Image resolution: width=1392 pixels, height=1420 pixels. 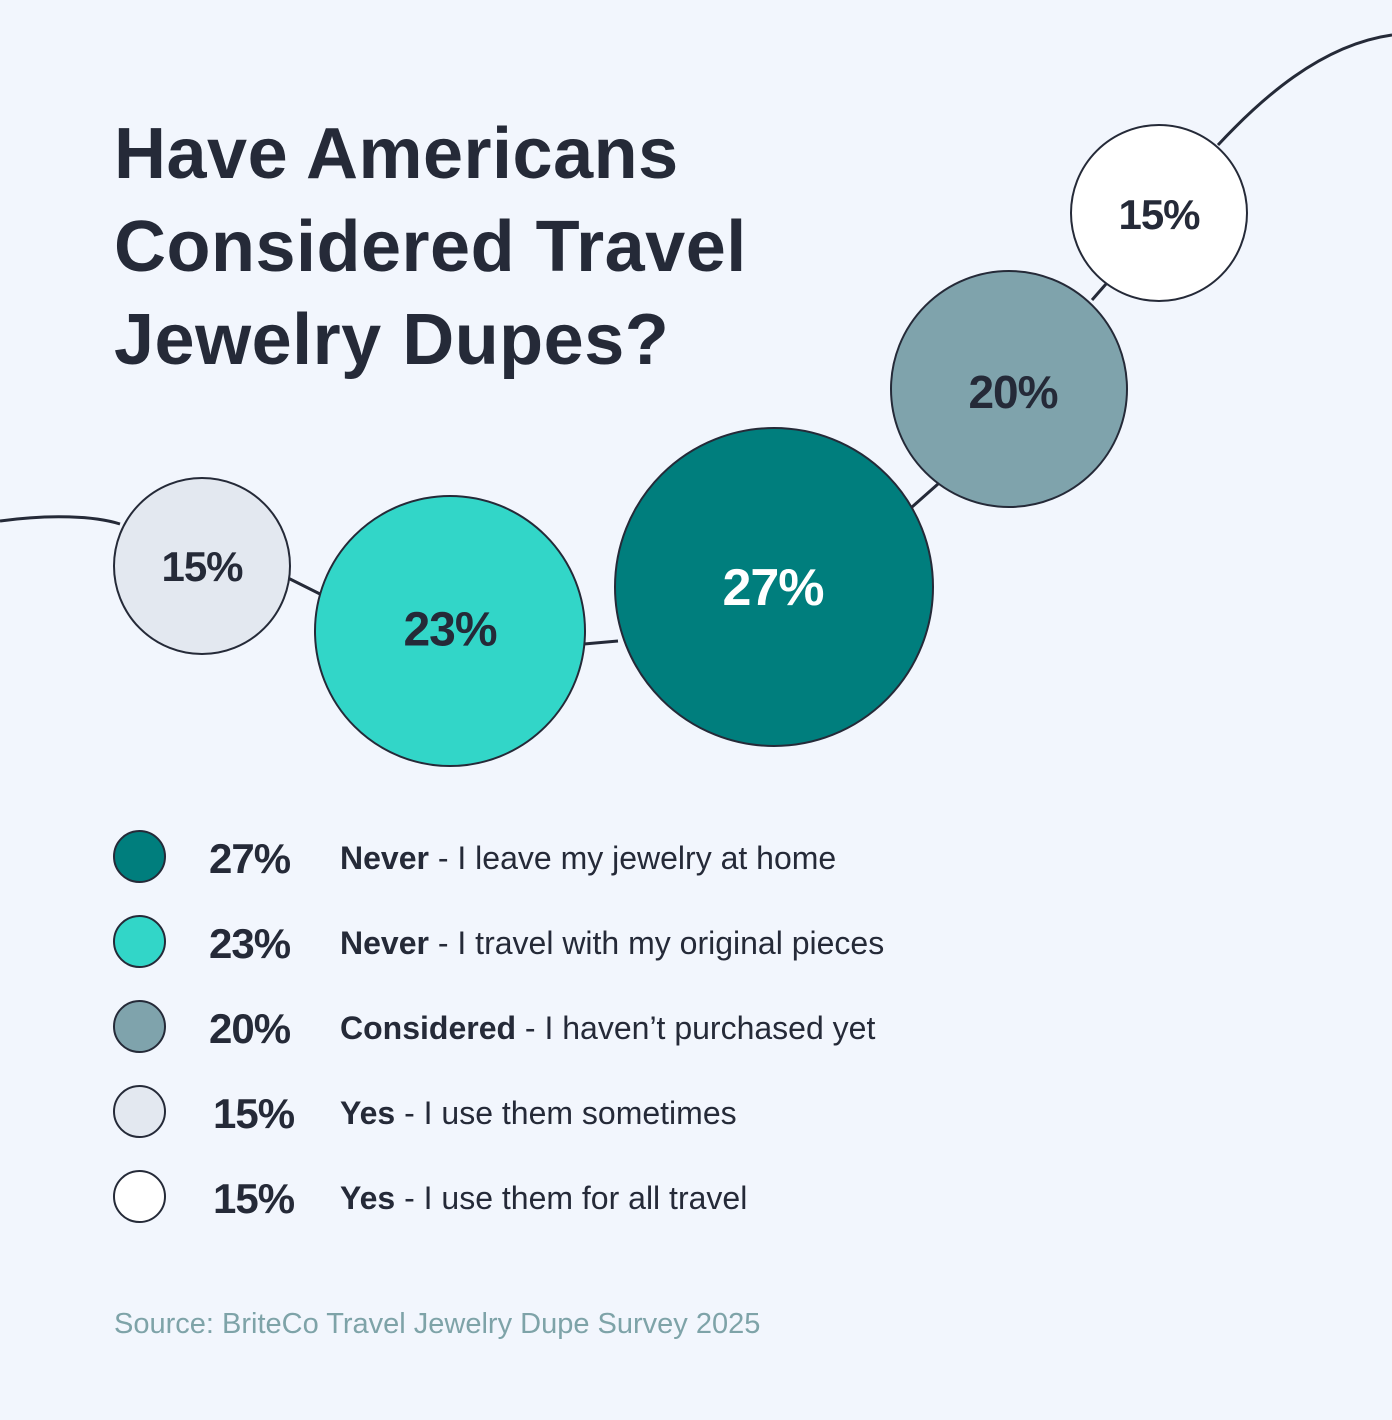 I want to click on legend-percent: 27%, so click(x=250, y=858).